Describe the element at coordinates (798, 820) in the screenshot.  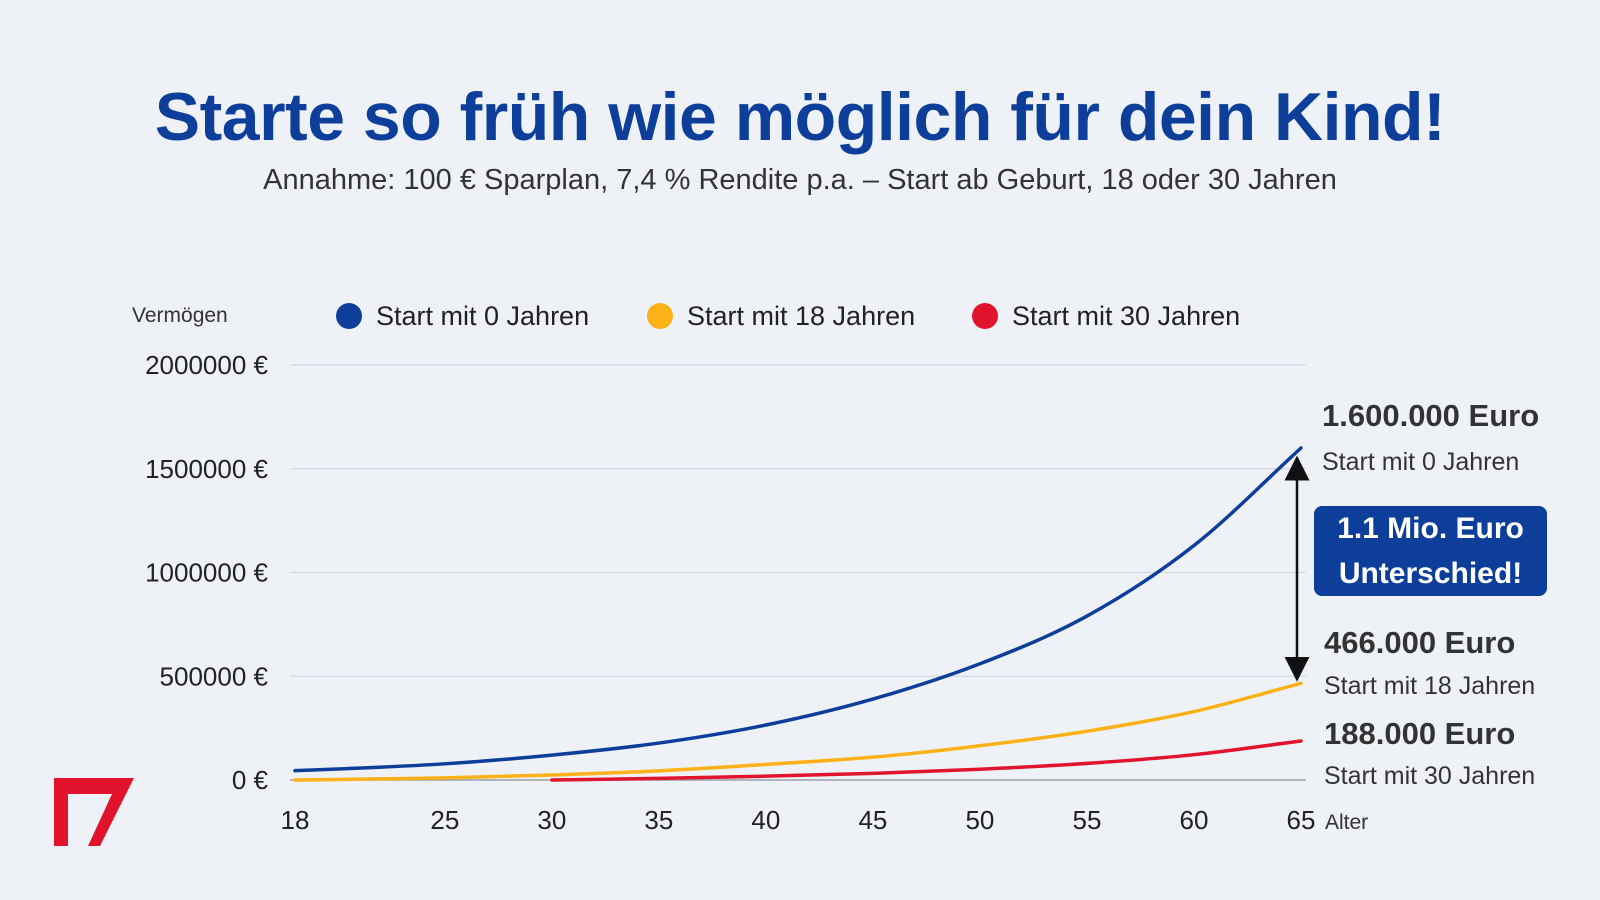
I see `x-axis-ticks: 18 25 30 35 40 45 50 55 60 65` at that location.